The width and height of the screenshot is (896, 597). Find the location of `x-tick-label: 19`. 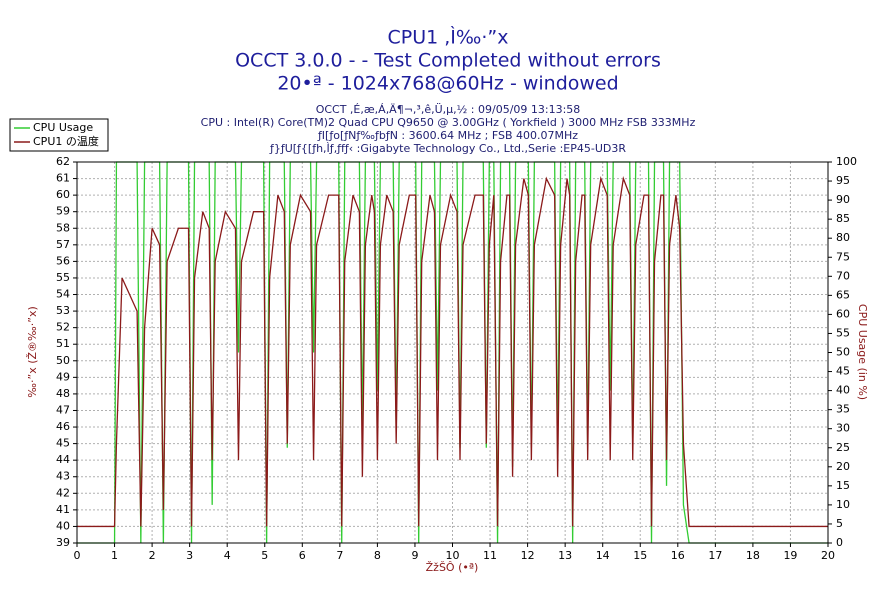

x-tick-label: 19 is located at coordinates (790, 555).